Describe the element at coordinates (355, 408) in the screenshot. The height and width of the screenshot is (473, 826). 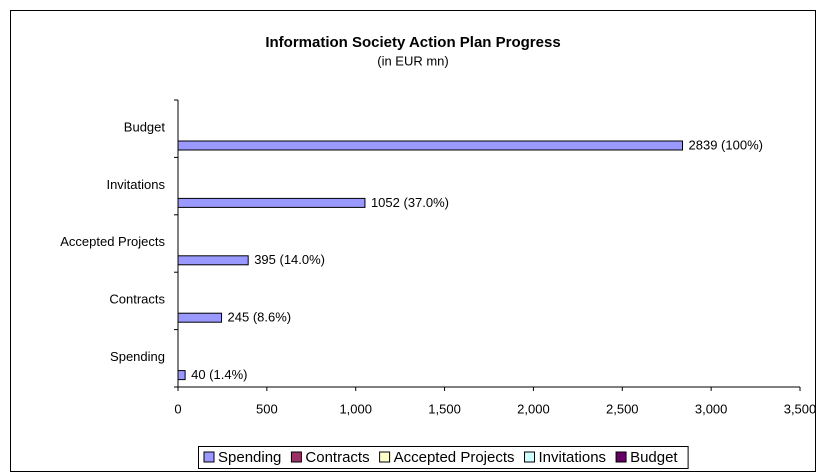
I see `x-tick-label: 1,000` at that location.